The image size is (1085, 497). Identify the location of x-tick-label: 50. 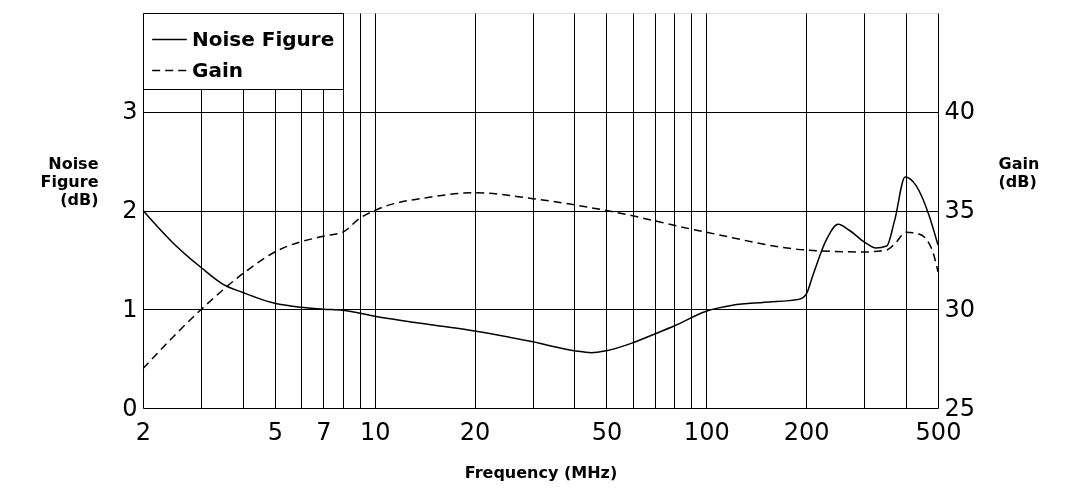
(607, 431).